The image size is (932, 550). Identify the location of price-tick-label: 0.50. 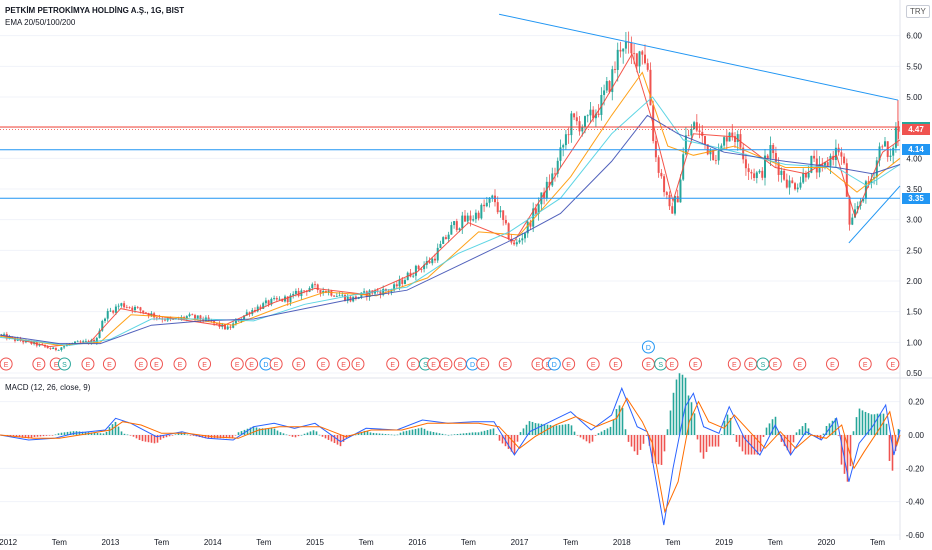
(914, 373).